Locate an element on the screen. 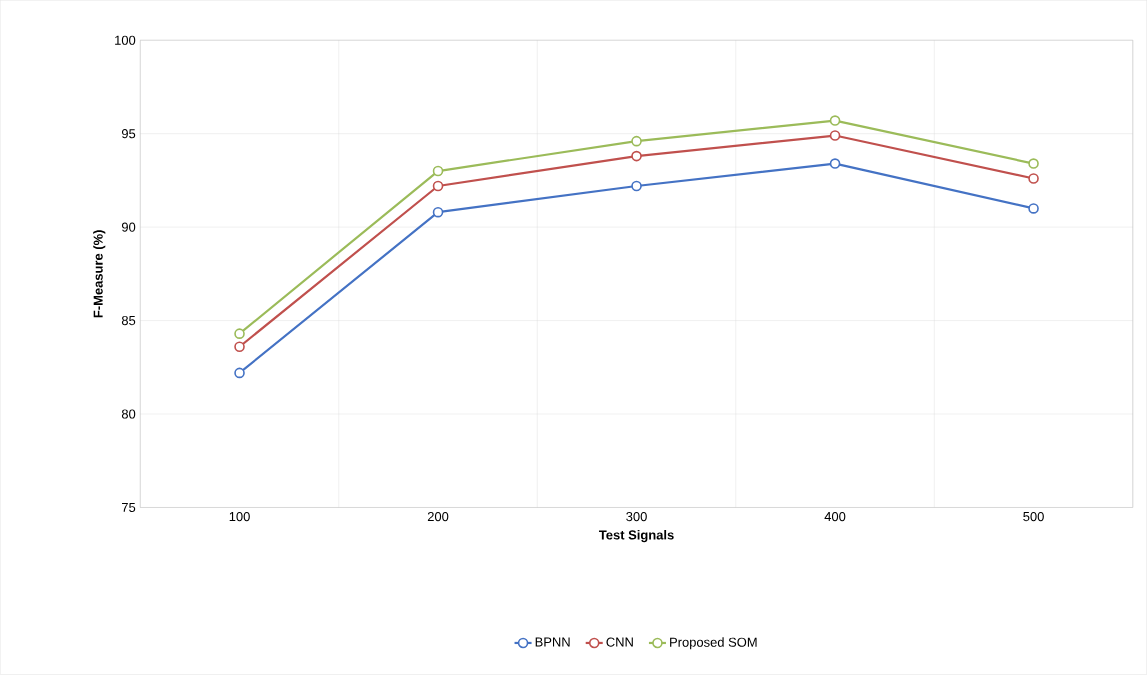 The width and height of the screenshot is (1147, 675). y-axis-title: F-Measure (%) is located at coordinates (99, 274).